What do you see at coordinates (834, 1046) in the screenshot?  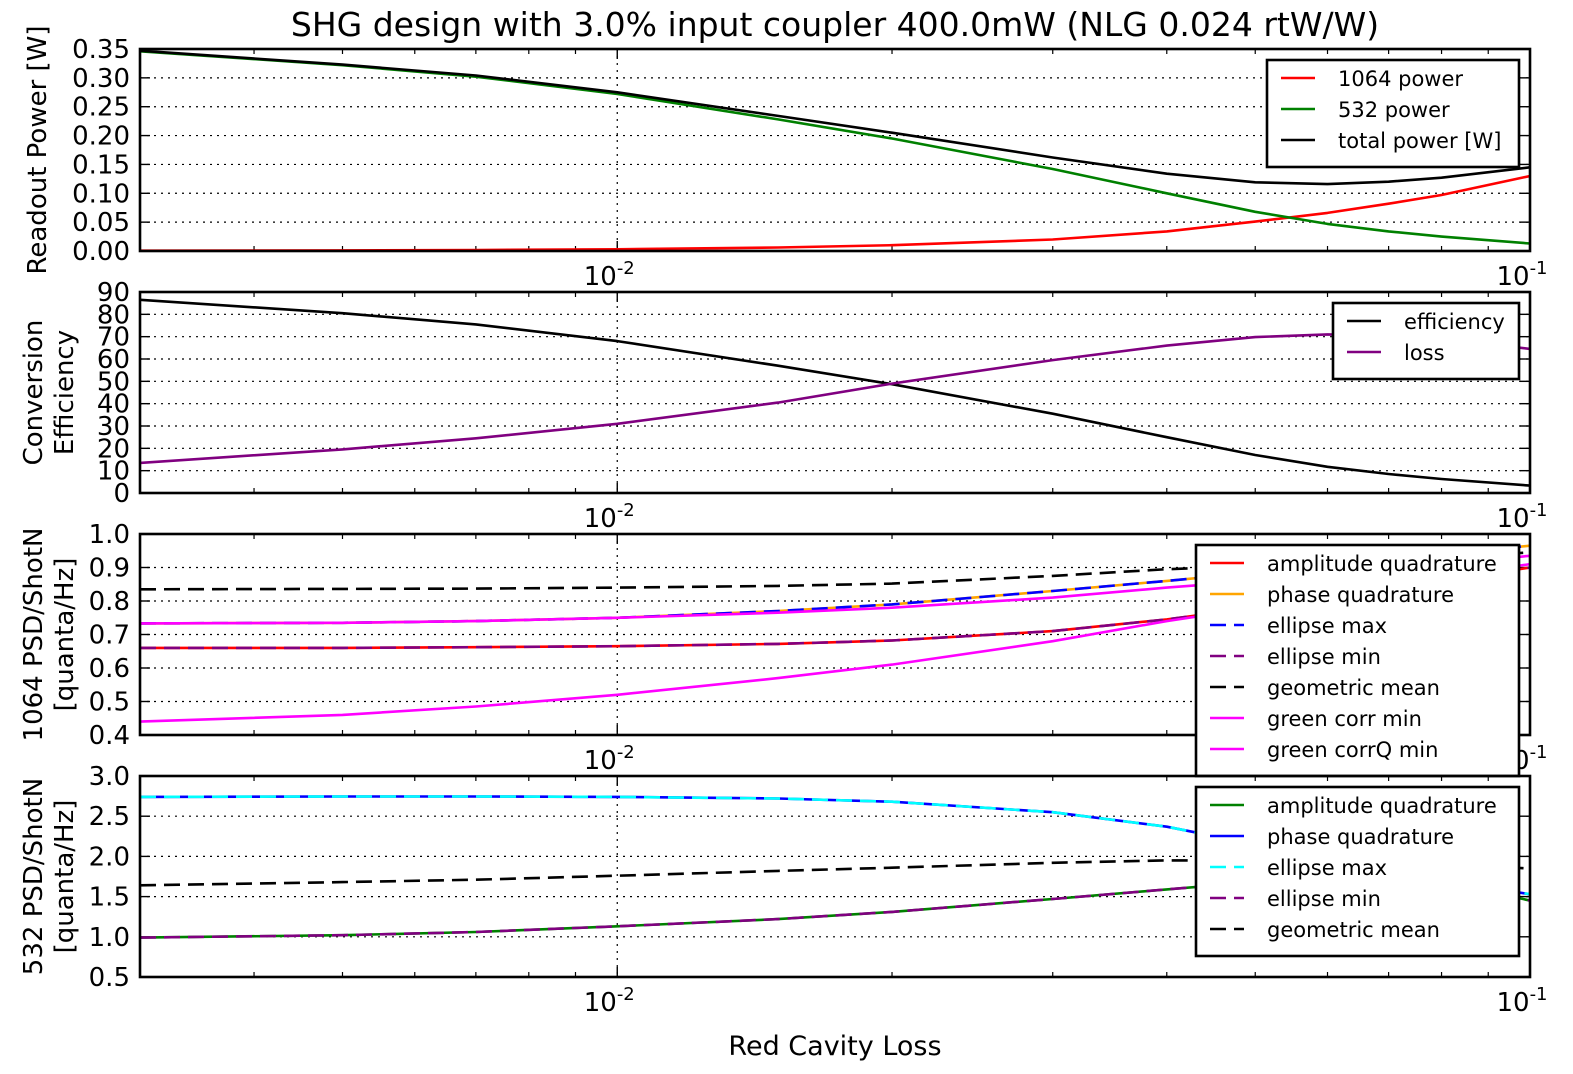 I see `x-axis-label: Red Cavity Loss` at bounding box center [834, 1046].